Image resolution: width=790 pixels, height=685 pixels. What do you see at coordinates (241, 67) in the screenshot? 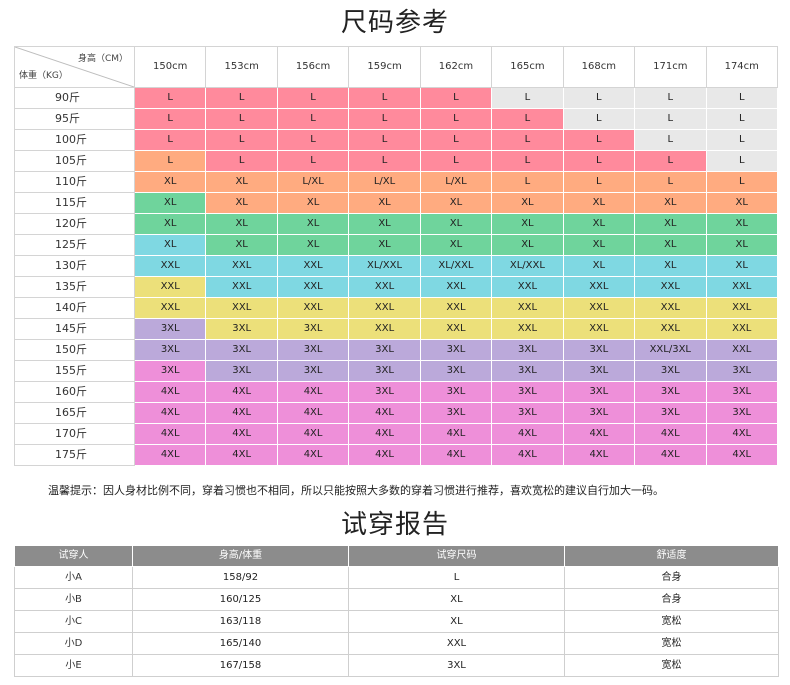
I see `height-header: 153cm` at bounding box center [241, 67].